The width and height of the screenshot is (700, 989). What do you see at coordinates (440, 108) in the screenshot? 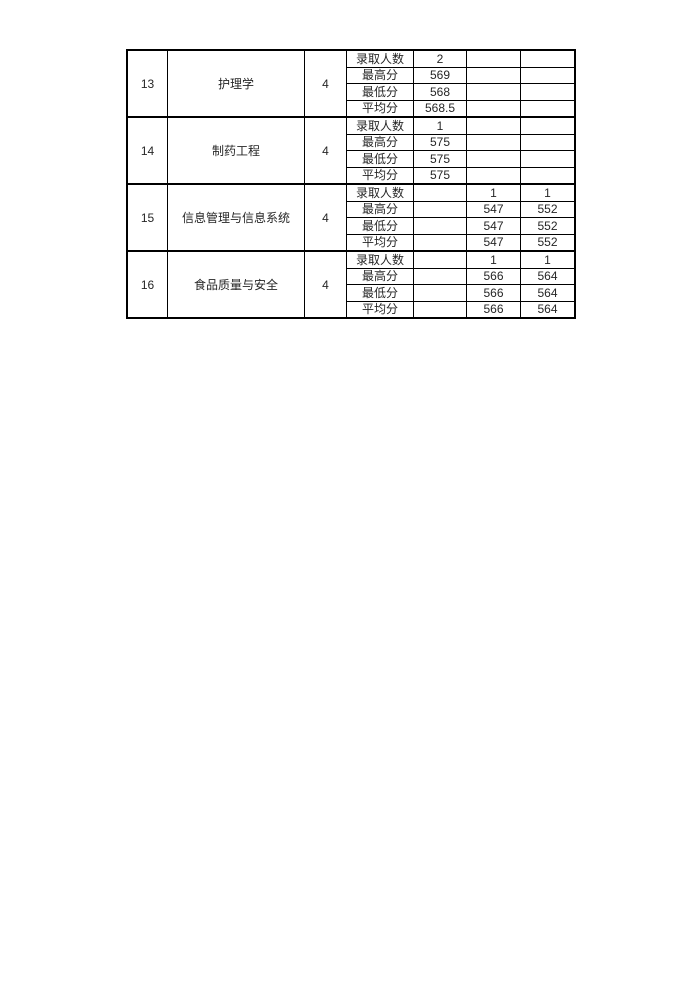
I see `value-cell: 568.5` at bounding box center [440, 108].